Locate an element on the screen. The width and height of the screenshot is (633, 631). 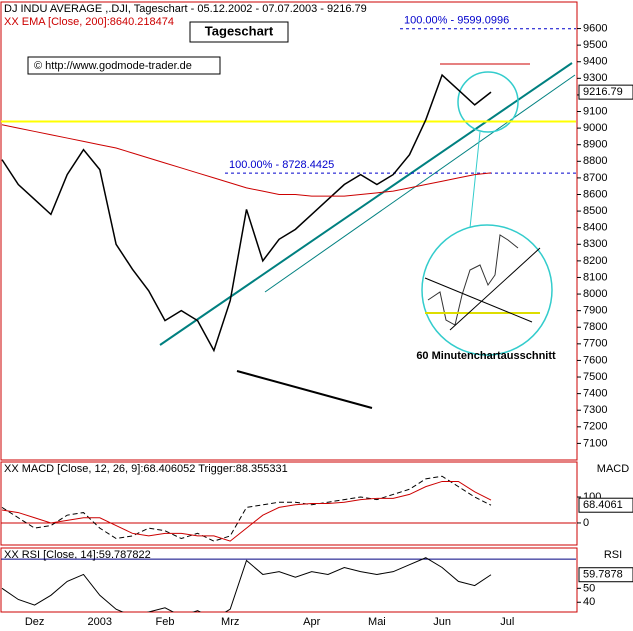
y-tick-label: 7500 is located at coordinates (595, 377).